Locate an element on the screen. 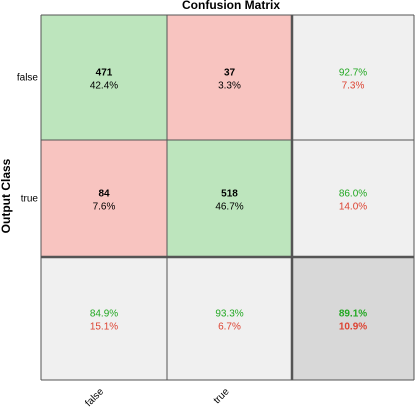  column-tick-label: true is located at coordinates (222, 396).